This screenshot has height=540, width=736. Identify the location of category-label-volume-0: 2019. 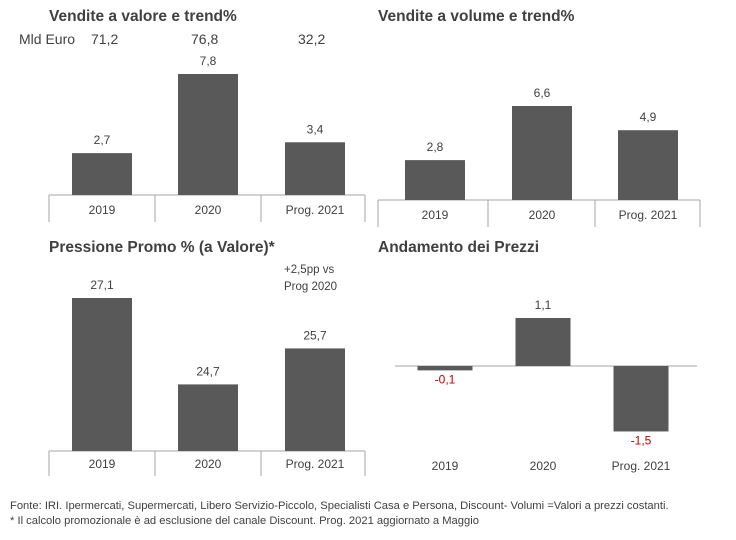
(435, 215).